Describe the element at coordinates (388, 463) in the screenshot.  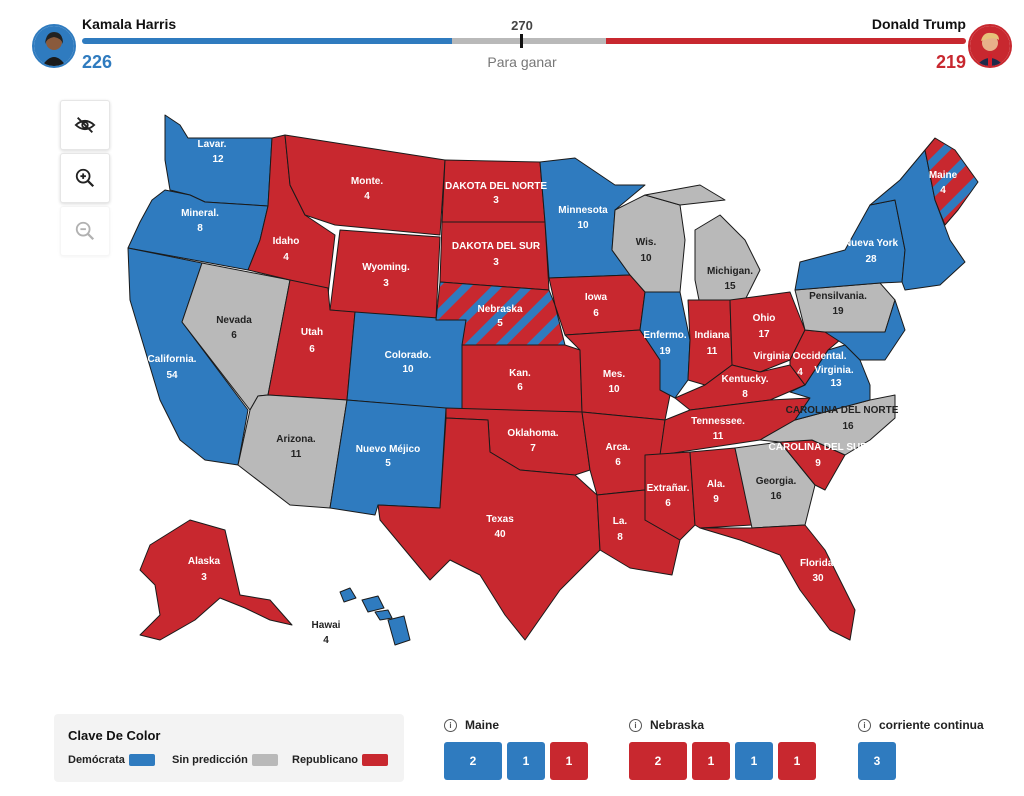
I see `label-nm-votes: 5` at that location.